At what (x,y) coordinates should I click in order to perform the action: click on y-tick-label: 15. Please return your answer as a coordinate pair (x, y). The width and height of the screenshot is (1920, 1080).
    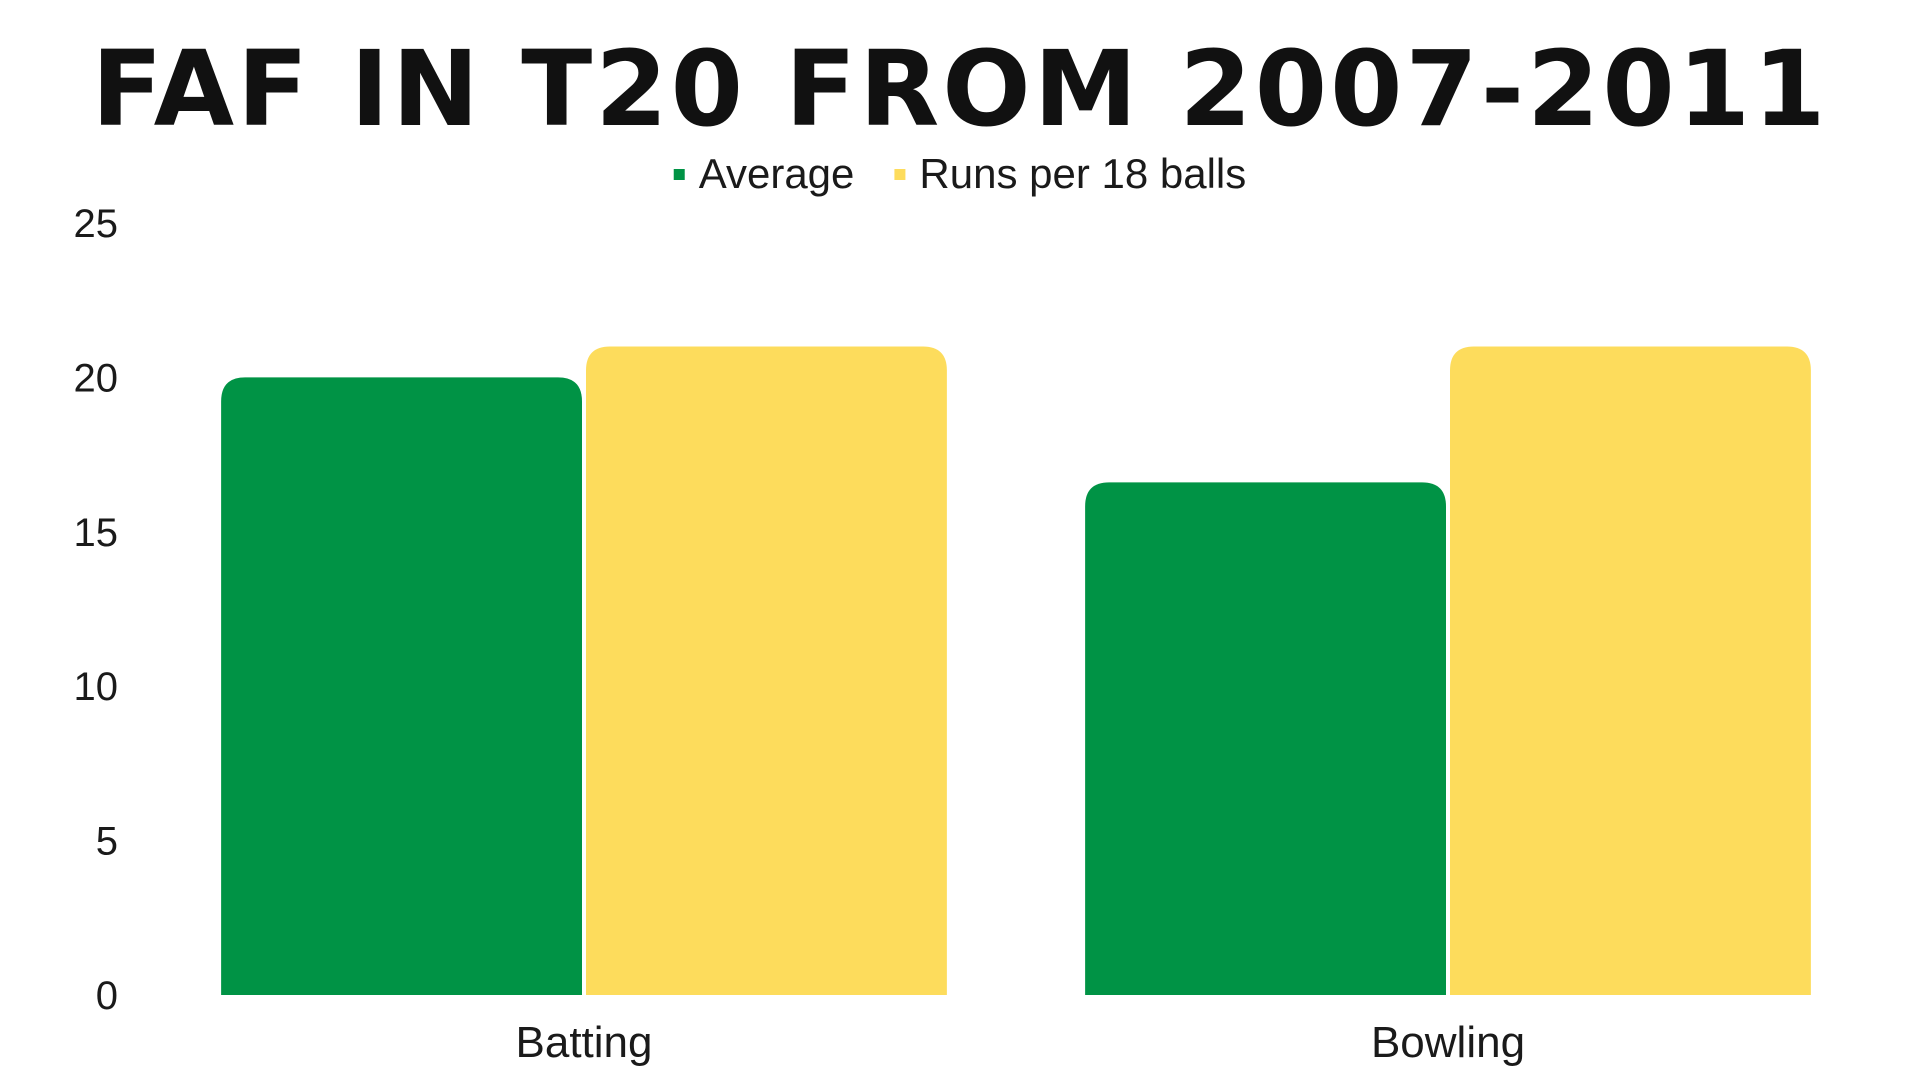
    Looking at the image, I should click on (96, 533).